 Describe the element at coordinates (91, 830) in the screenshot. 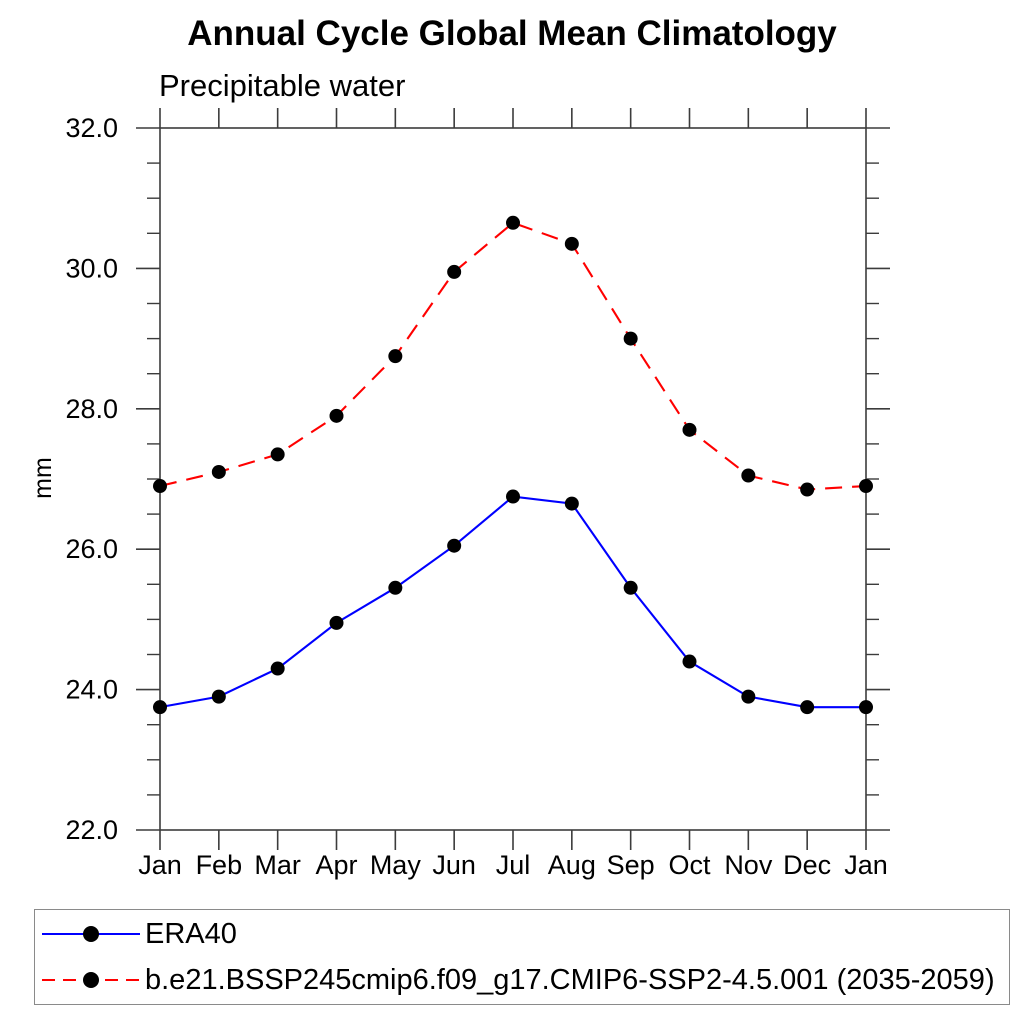

I see `y-tick-label: 22.0` at that location.